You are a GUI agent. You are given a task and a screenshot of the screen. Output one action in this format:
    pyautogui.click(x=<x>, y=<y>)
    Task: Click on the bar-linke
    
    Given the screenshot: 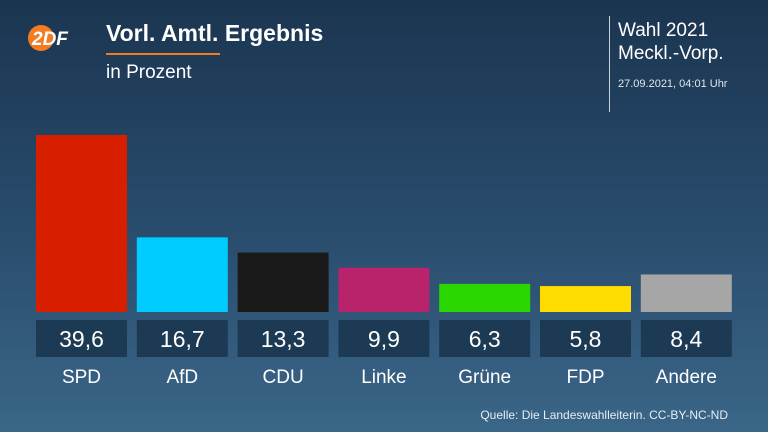 What is the action you would take?
    pyautogui.click(x=384, y=289)
    